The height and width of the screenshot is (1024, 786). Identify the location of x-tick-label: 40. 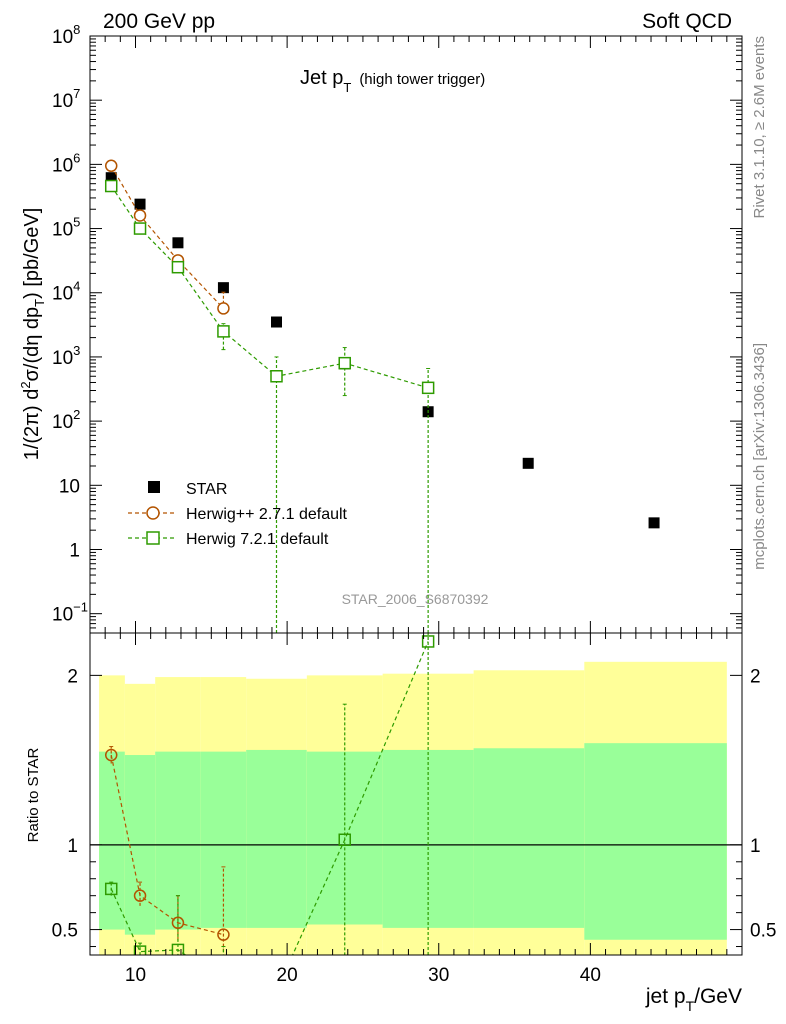
(590, 975).